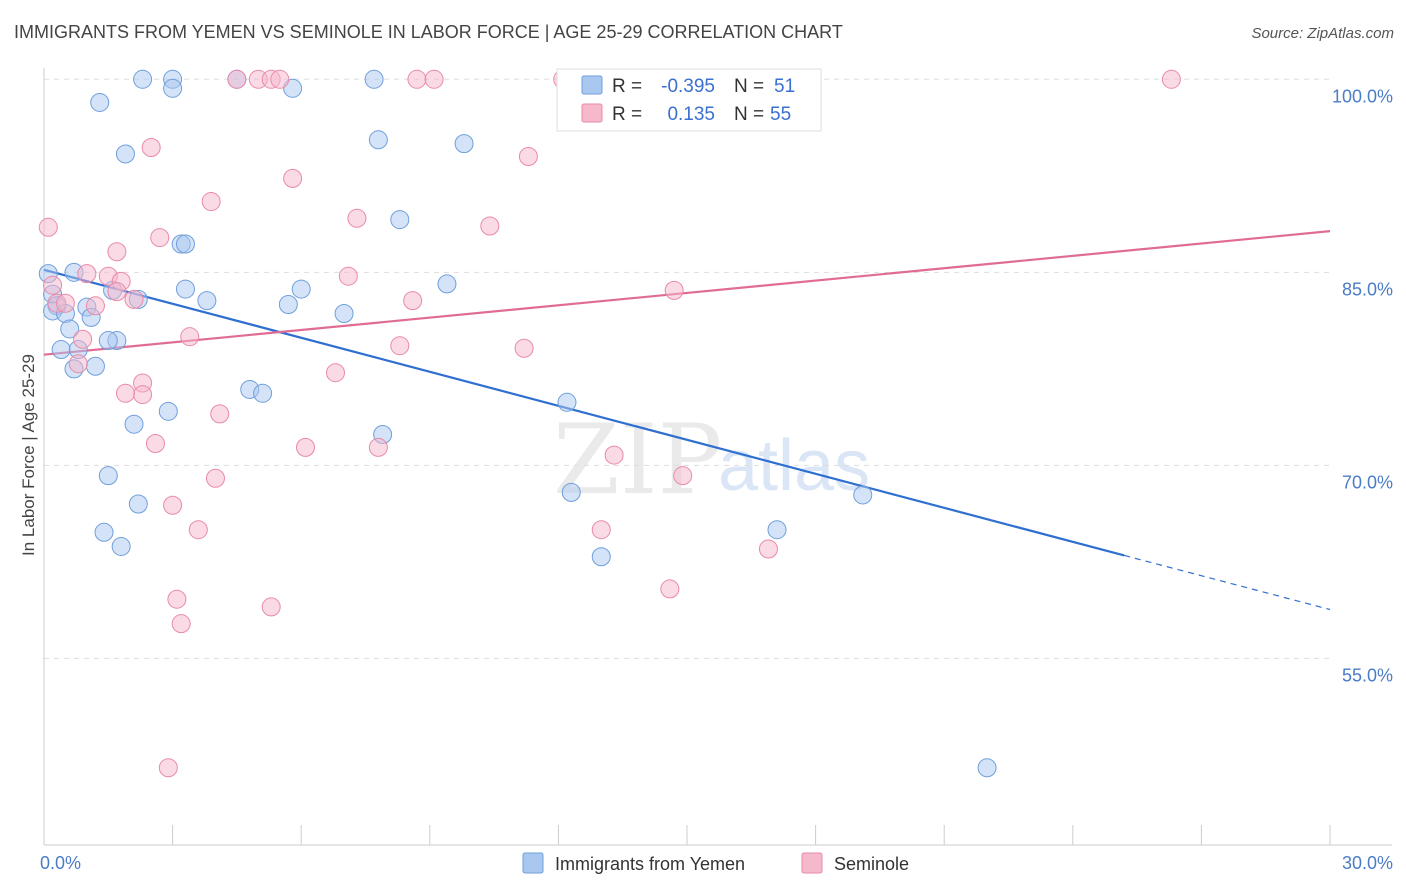  I want to click on stats-n-label-blue: N =, so click(749, 86).